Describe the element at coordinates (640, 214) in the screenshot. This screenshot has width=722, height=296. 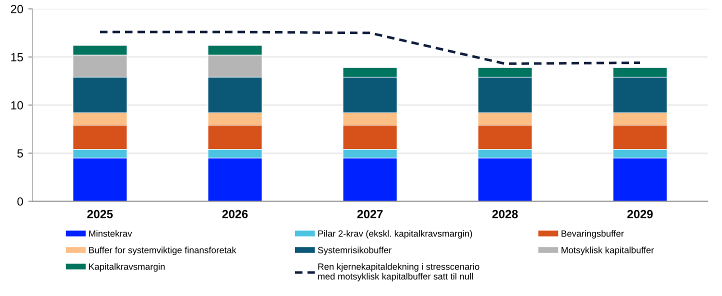
I see `x-tick-label: 2029` at that location.